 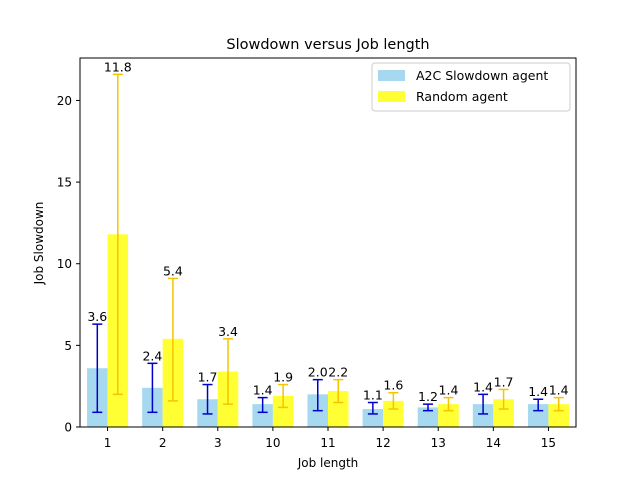 I want to click on x-axis-label: Job length, so click(x=328, y=463).